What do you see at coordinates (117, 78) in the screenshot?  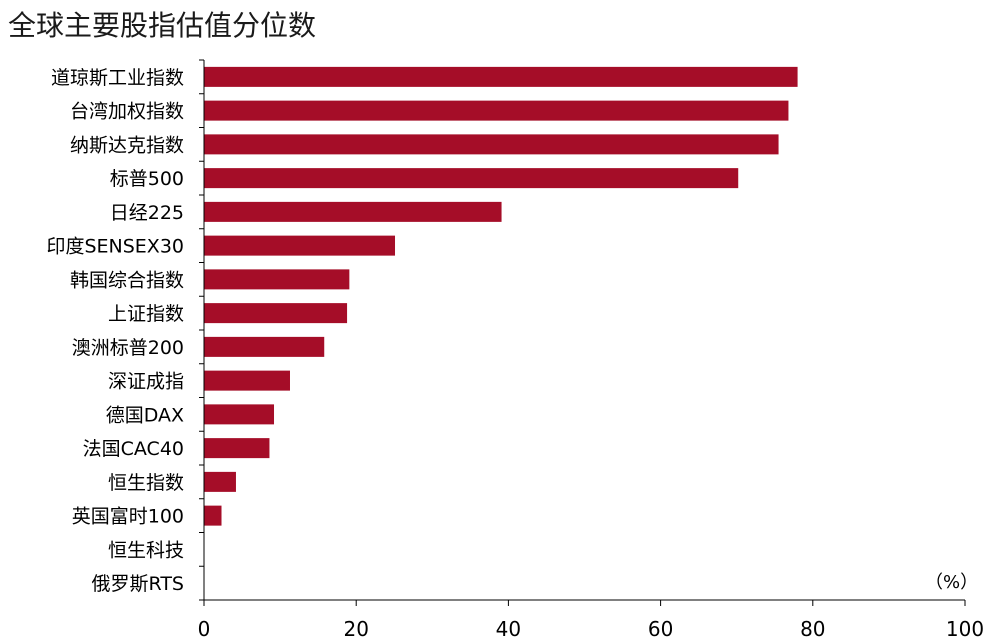 I see `category-label: 道琼斯工业指数` at bounding box center [117, 78].